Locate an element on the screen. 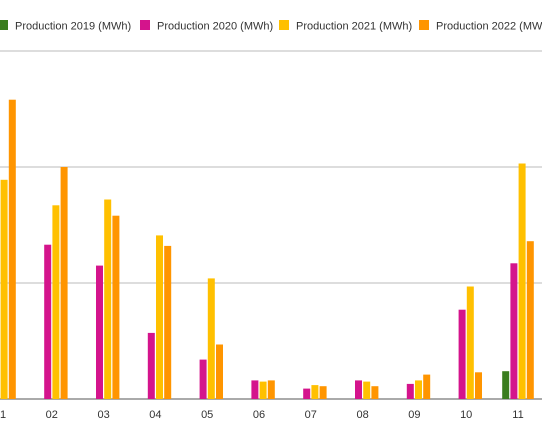  x-axis: 01 02 03 04 05 06 07 08 09 10 11 is located at coordinates (262, 415).